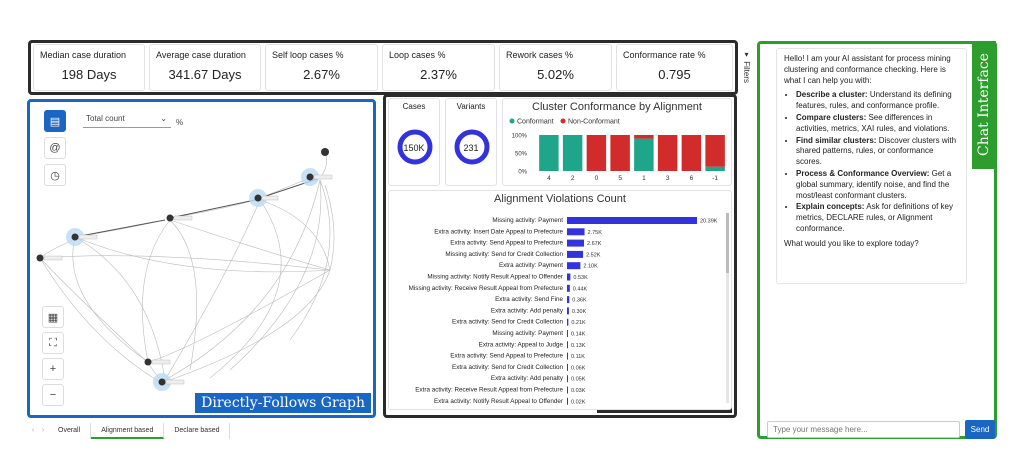 The image size is (1024, 474). I want to click on chat-panel-label: Chat Interface, so click(984, 105).